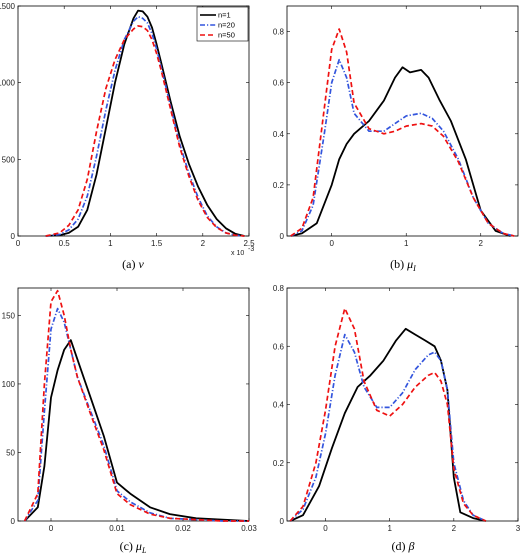 The image size is (526, 557). I want to click on panel-caption: (a) ν, so click(133, 264).